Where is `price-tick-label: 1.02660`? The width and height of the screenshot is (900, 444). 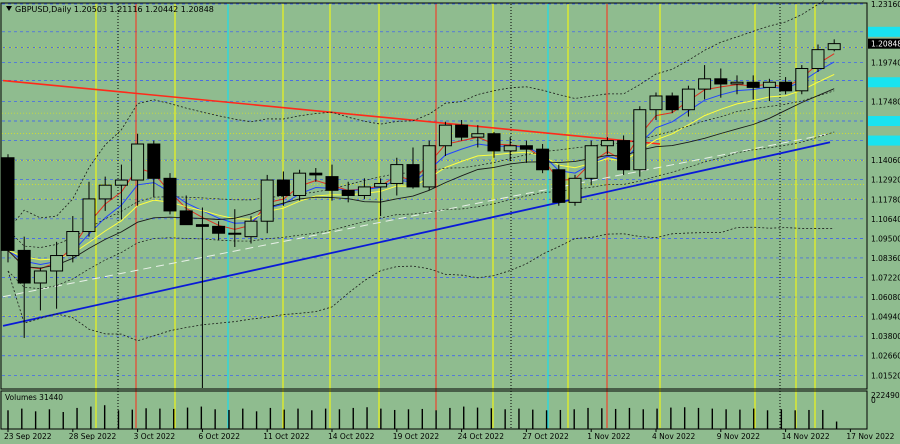
price-tick-label: 1.02660 is located at coordinates (885, 356).